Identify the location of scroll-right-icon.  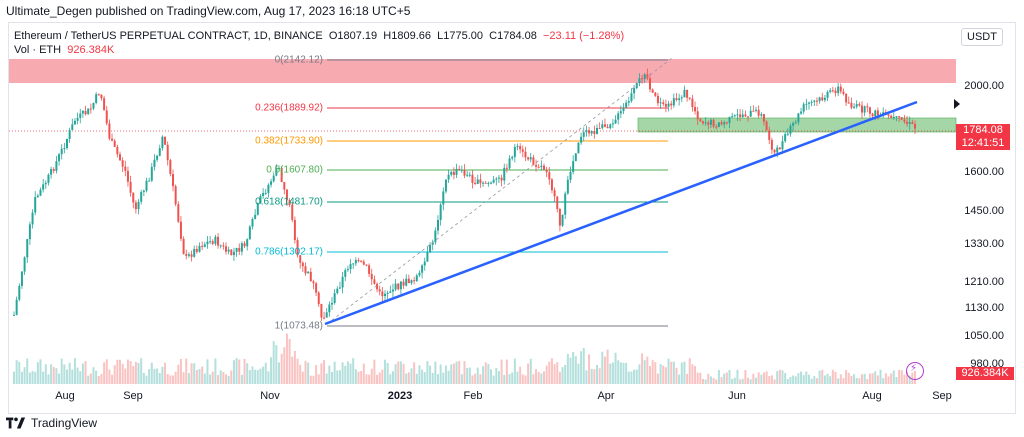
(957, 104).